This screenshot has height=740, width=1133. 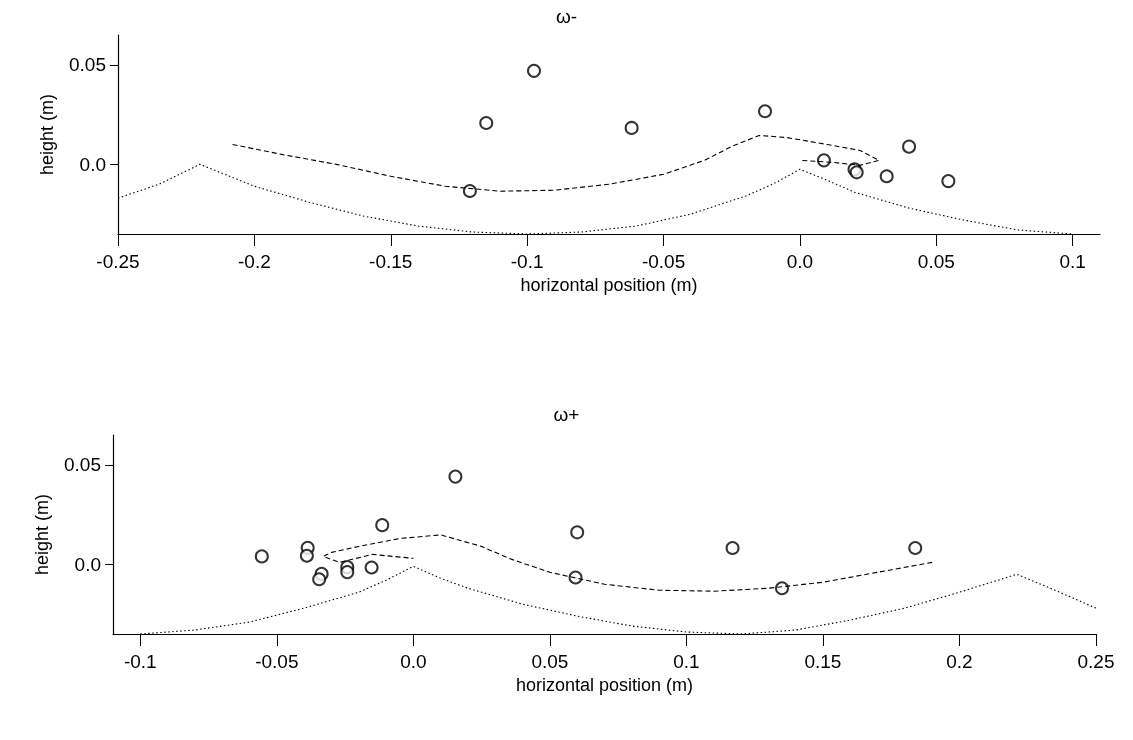 What do you see at coordinates (823, 661) in the screenshot?
I see `x-tick-label: 0.15` at bounding box center [823, 661].